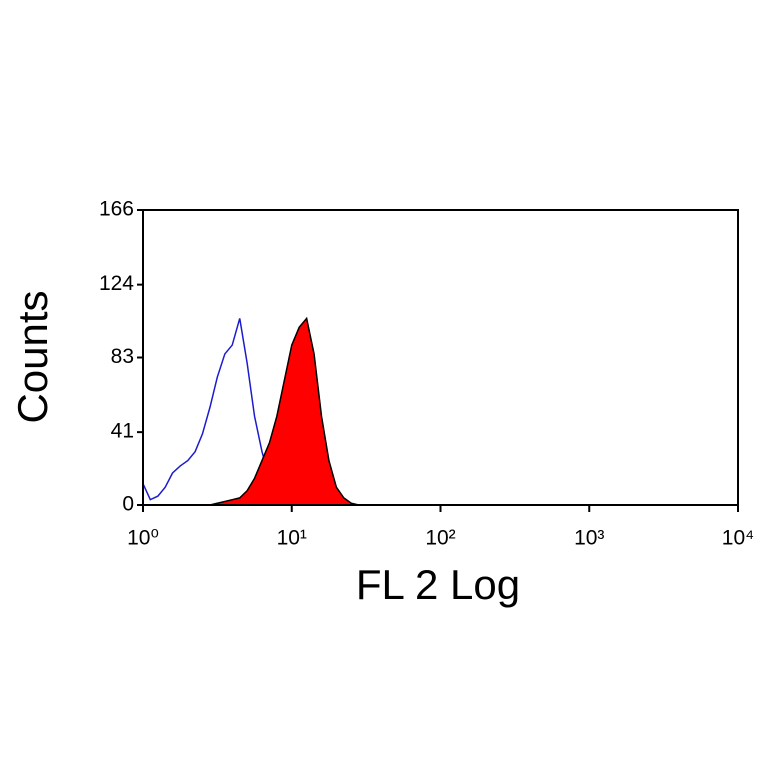 This screenshot has height=764, width=764. Describe the element at coordinates (738, 538) in the screenshot. I see `x-tick-label: 10⁴` at that location.